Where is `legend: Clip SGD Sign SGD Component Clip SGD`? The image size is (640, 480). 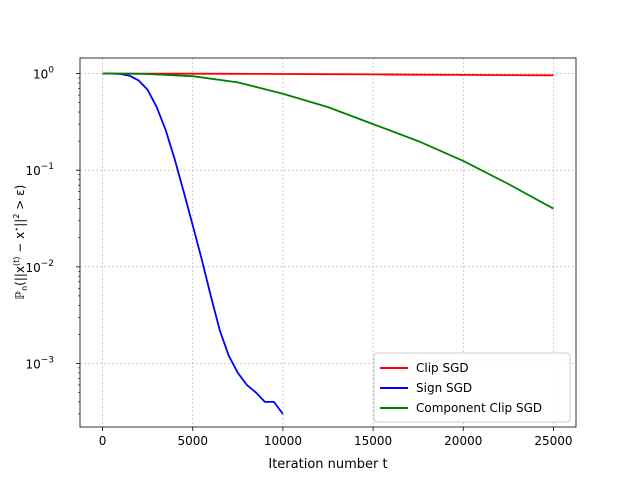 legend: Clip SGD Sign SGD Component Clip SGD is located at coordinates (472, 387).